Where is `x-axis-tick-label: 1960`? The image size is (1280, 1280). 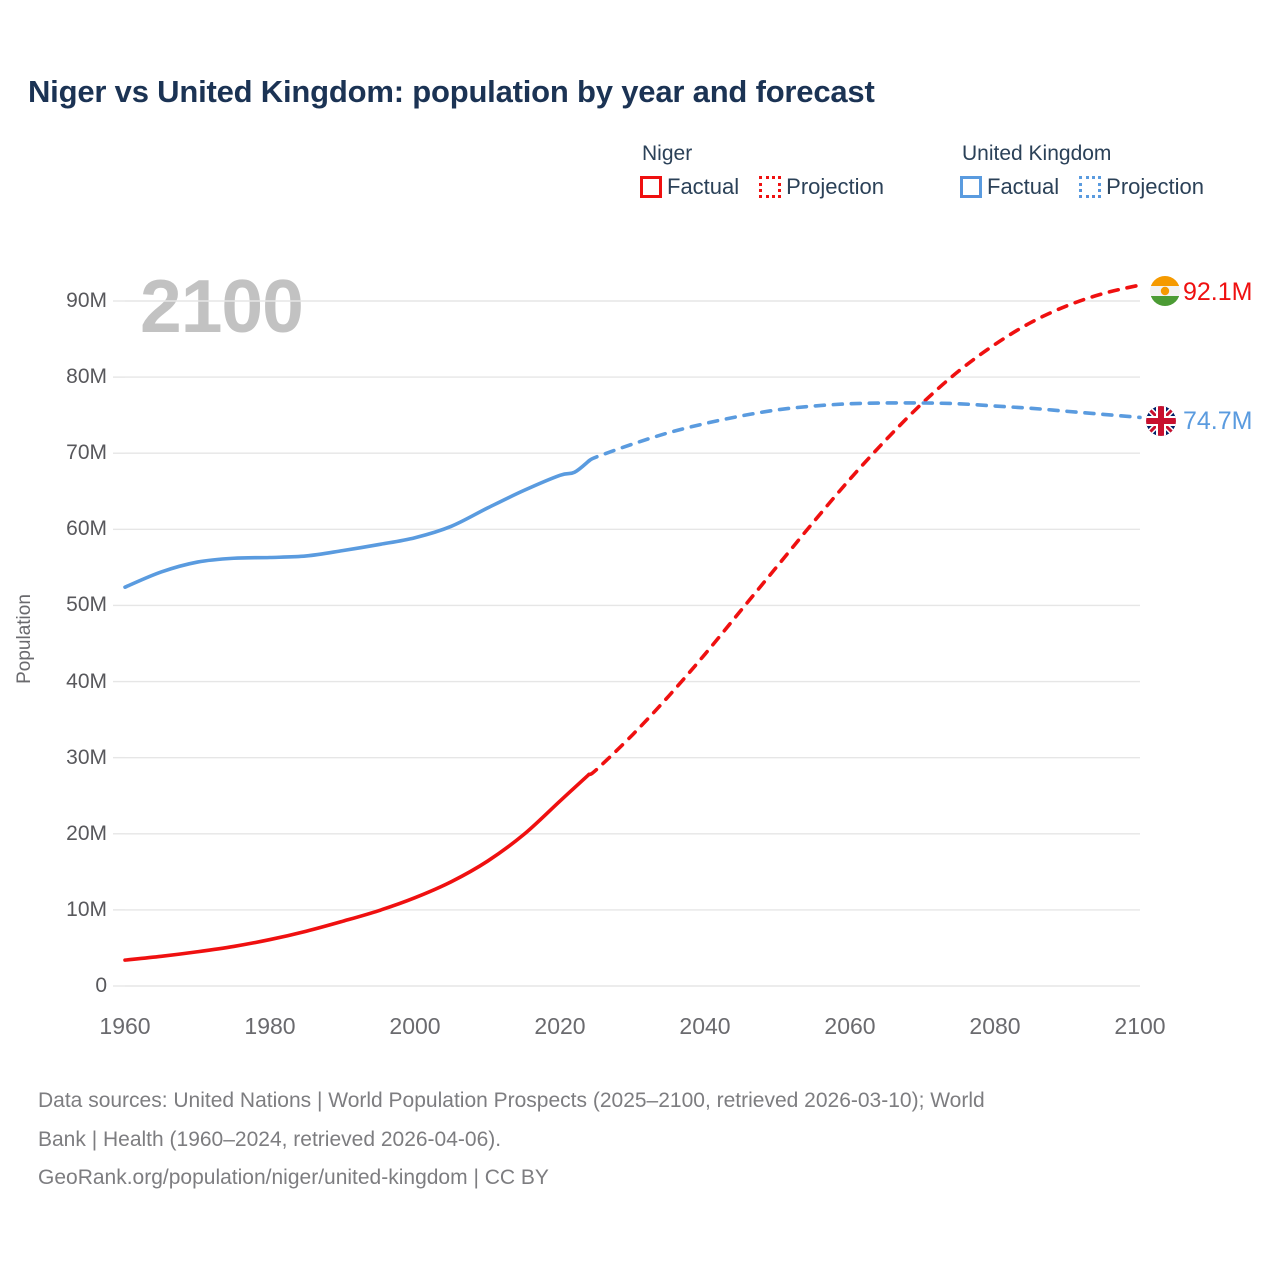 x-axis-tick-label: 1960 is located at coordinates (125, 1026).